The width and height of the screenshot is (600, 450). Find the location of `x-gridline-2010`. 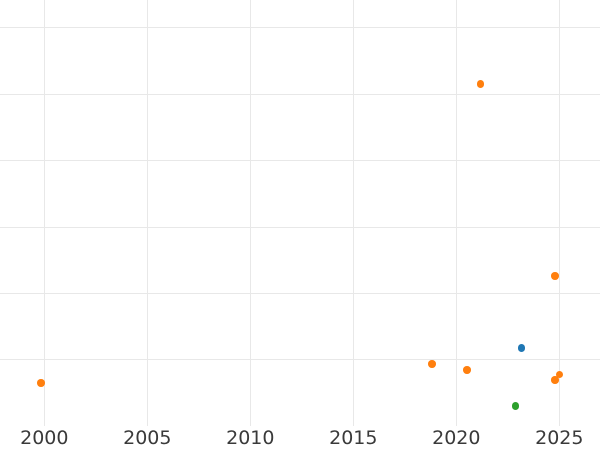

x-gridline-2010 is located at coordinates (250, 213).